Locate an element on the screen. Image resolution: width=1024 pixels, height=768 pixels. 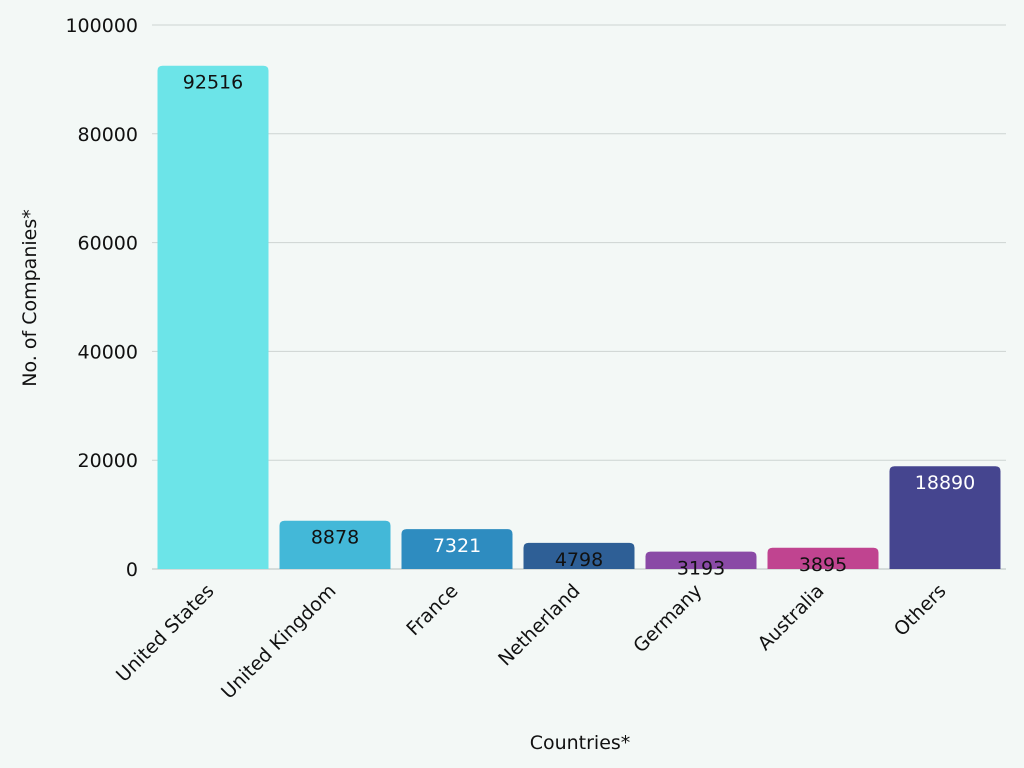
data-label: 7321 is located at coordinates (457, 546).